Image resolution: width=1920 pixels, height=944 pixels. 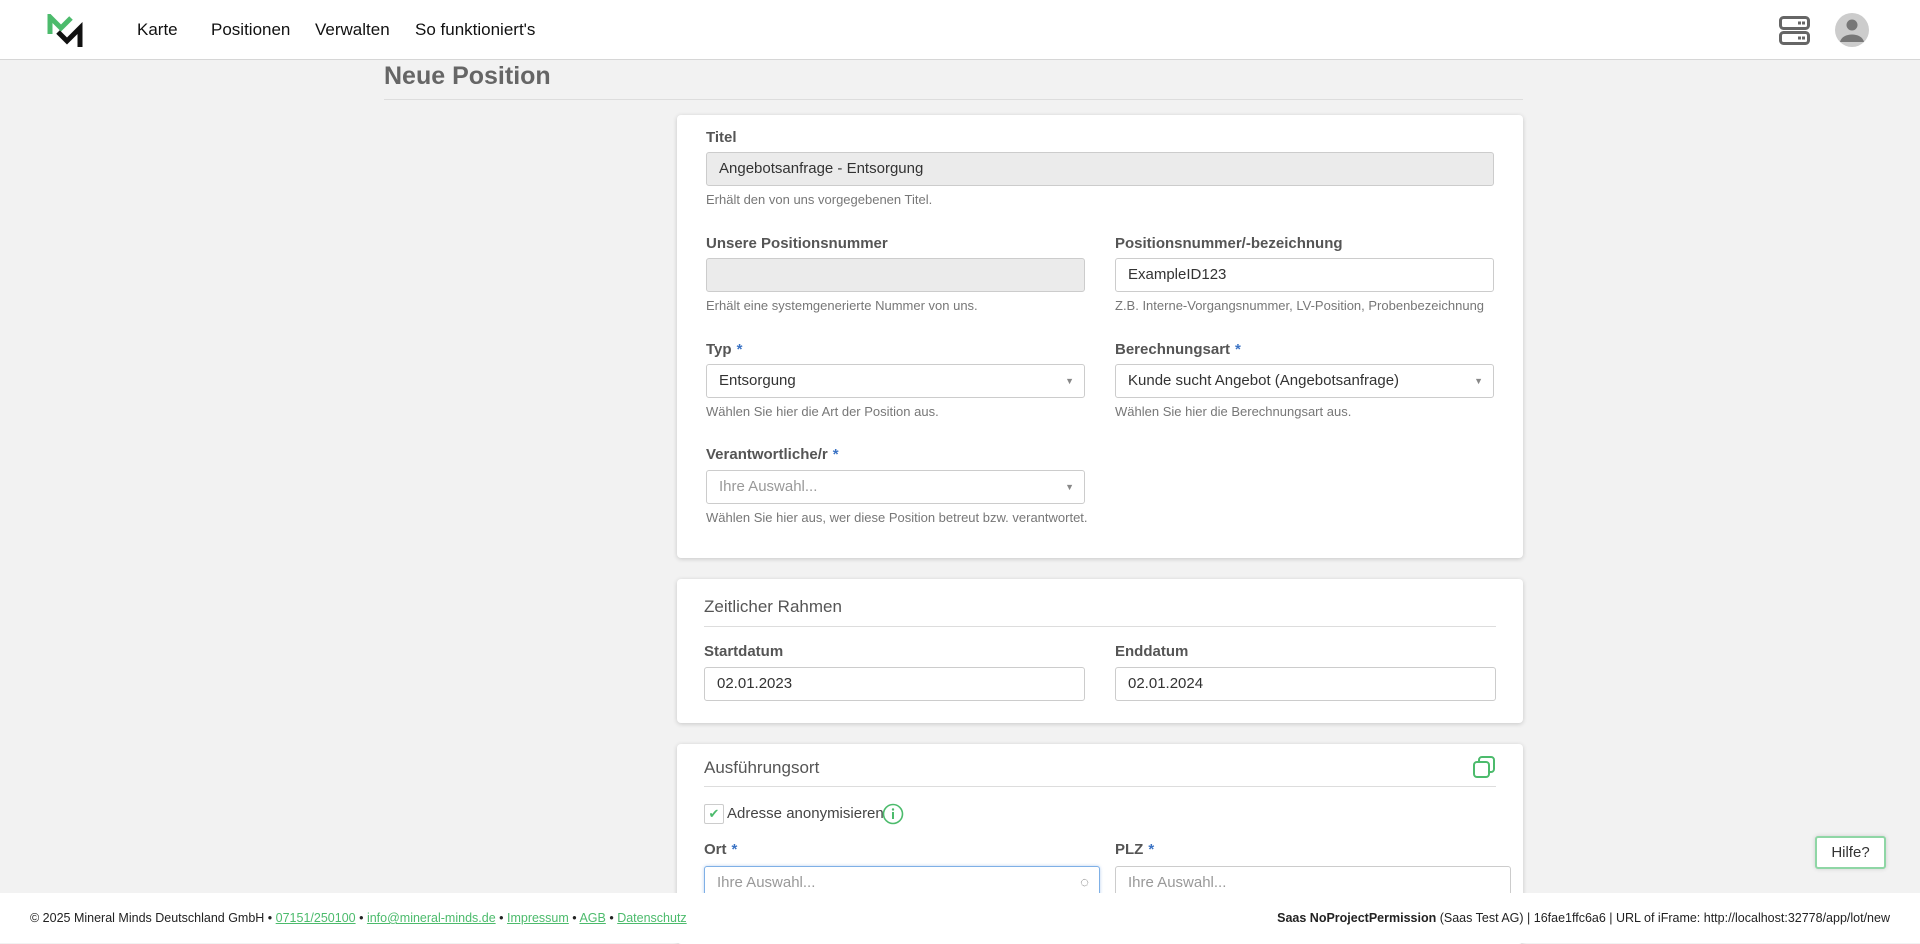 I want to click on start-date-label: Startdatum, so click(x=744, y=651).